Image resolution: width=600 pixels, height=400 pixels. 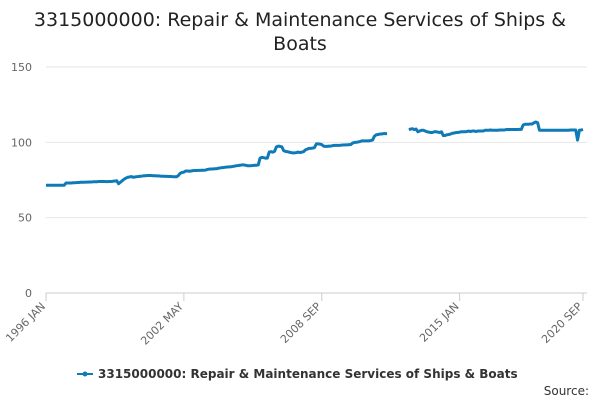 What do you see at coordinates (21, 142) in the screenshot?
I see `y-tick-label: 100` at bounding box center [21, 142].